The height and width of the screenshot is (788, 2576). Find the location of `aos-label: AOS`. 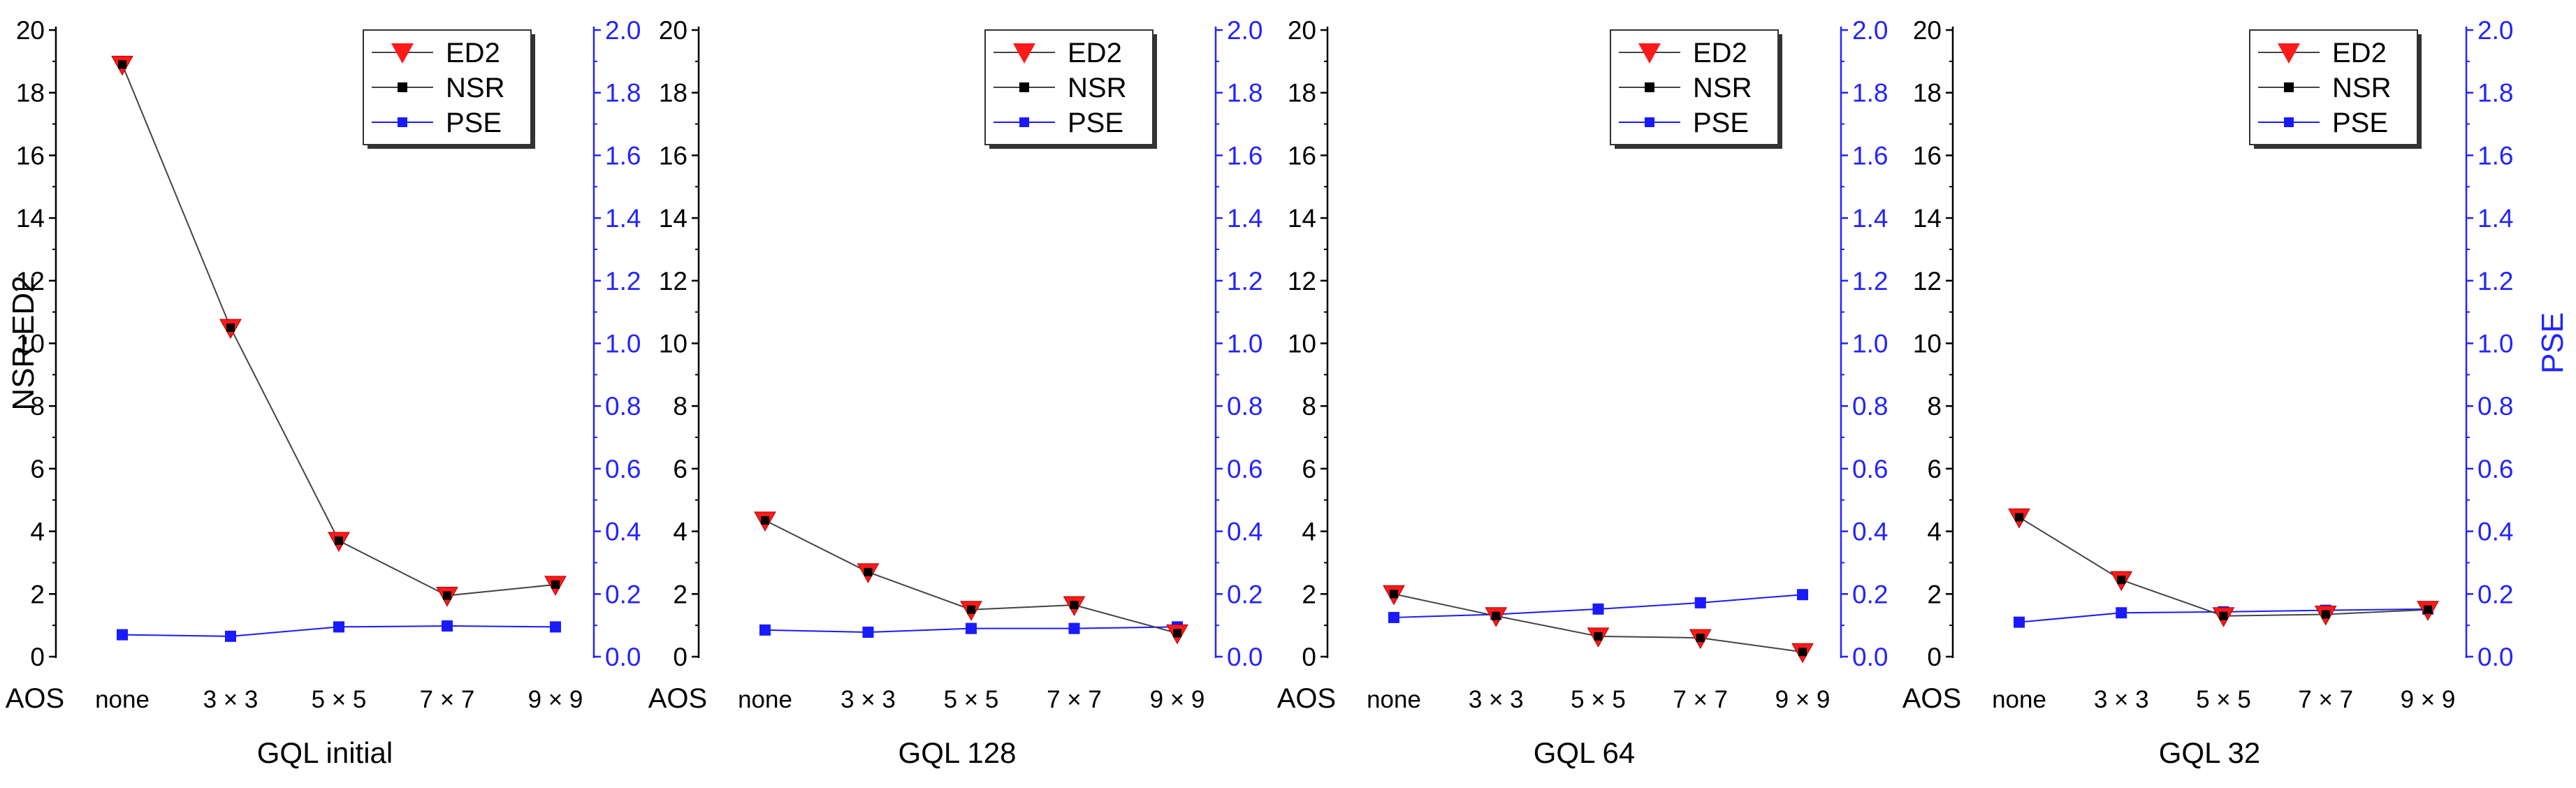

aos-label: AOS is located at coordinates (1931, 698).